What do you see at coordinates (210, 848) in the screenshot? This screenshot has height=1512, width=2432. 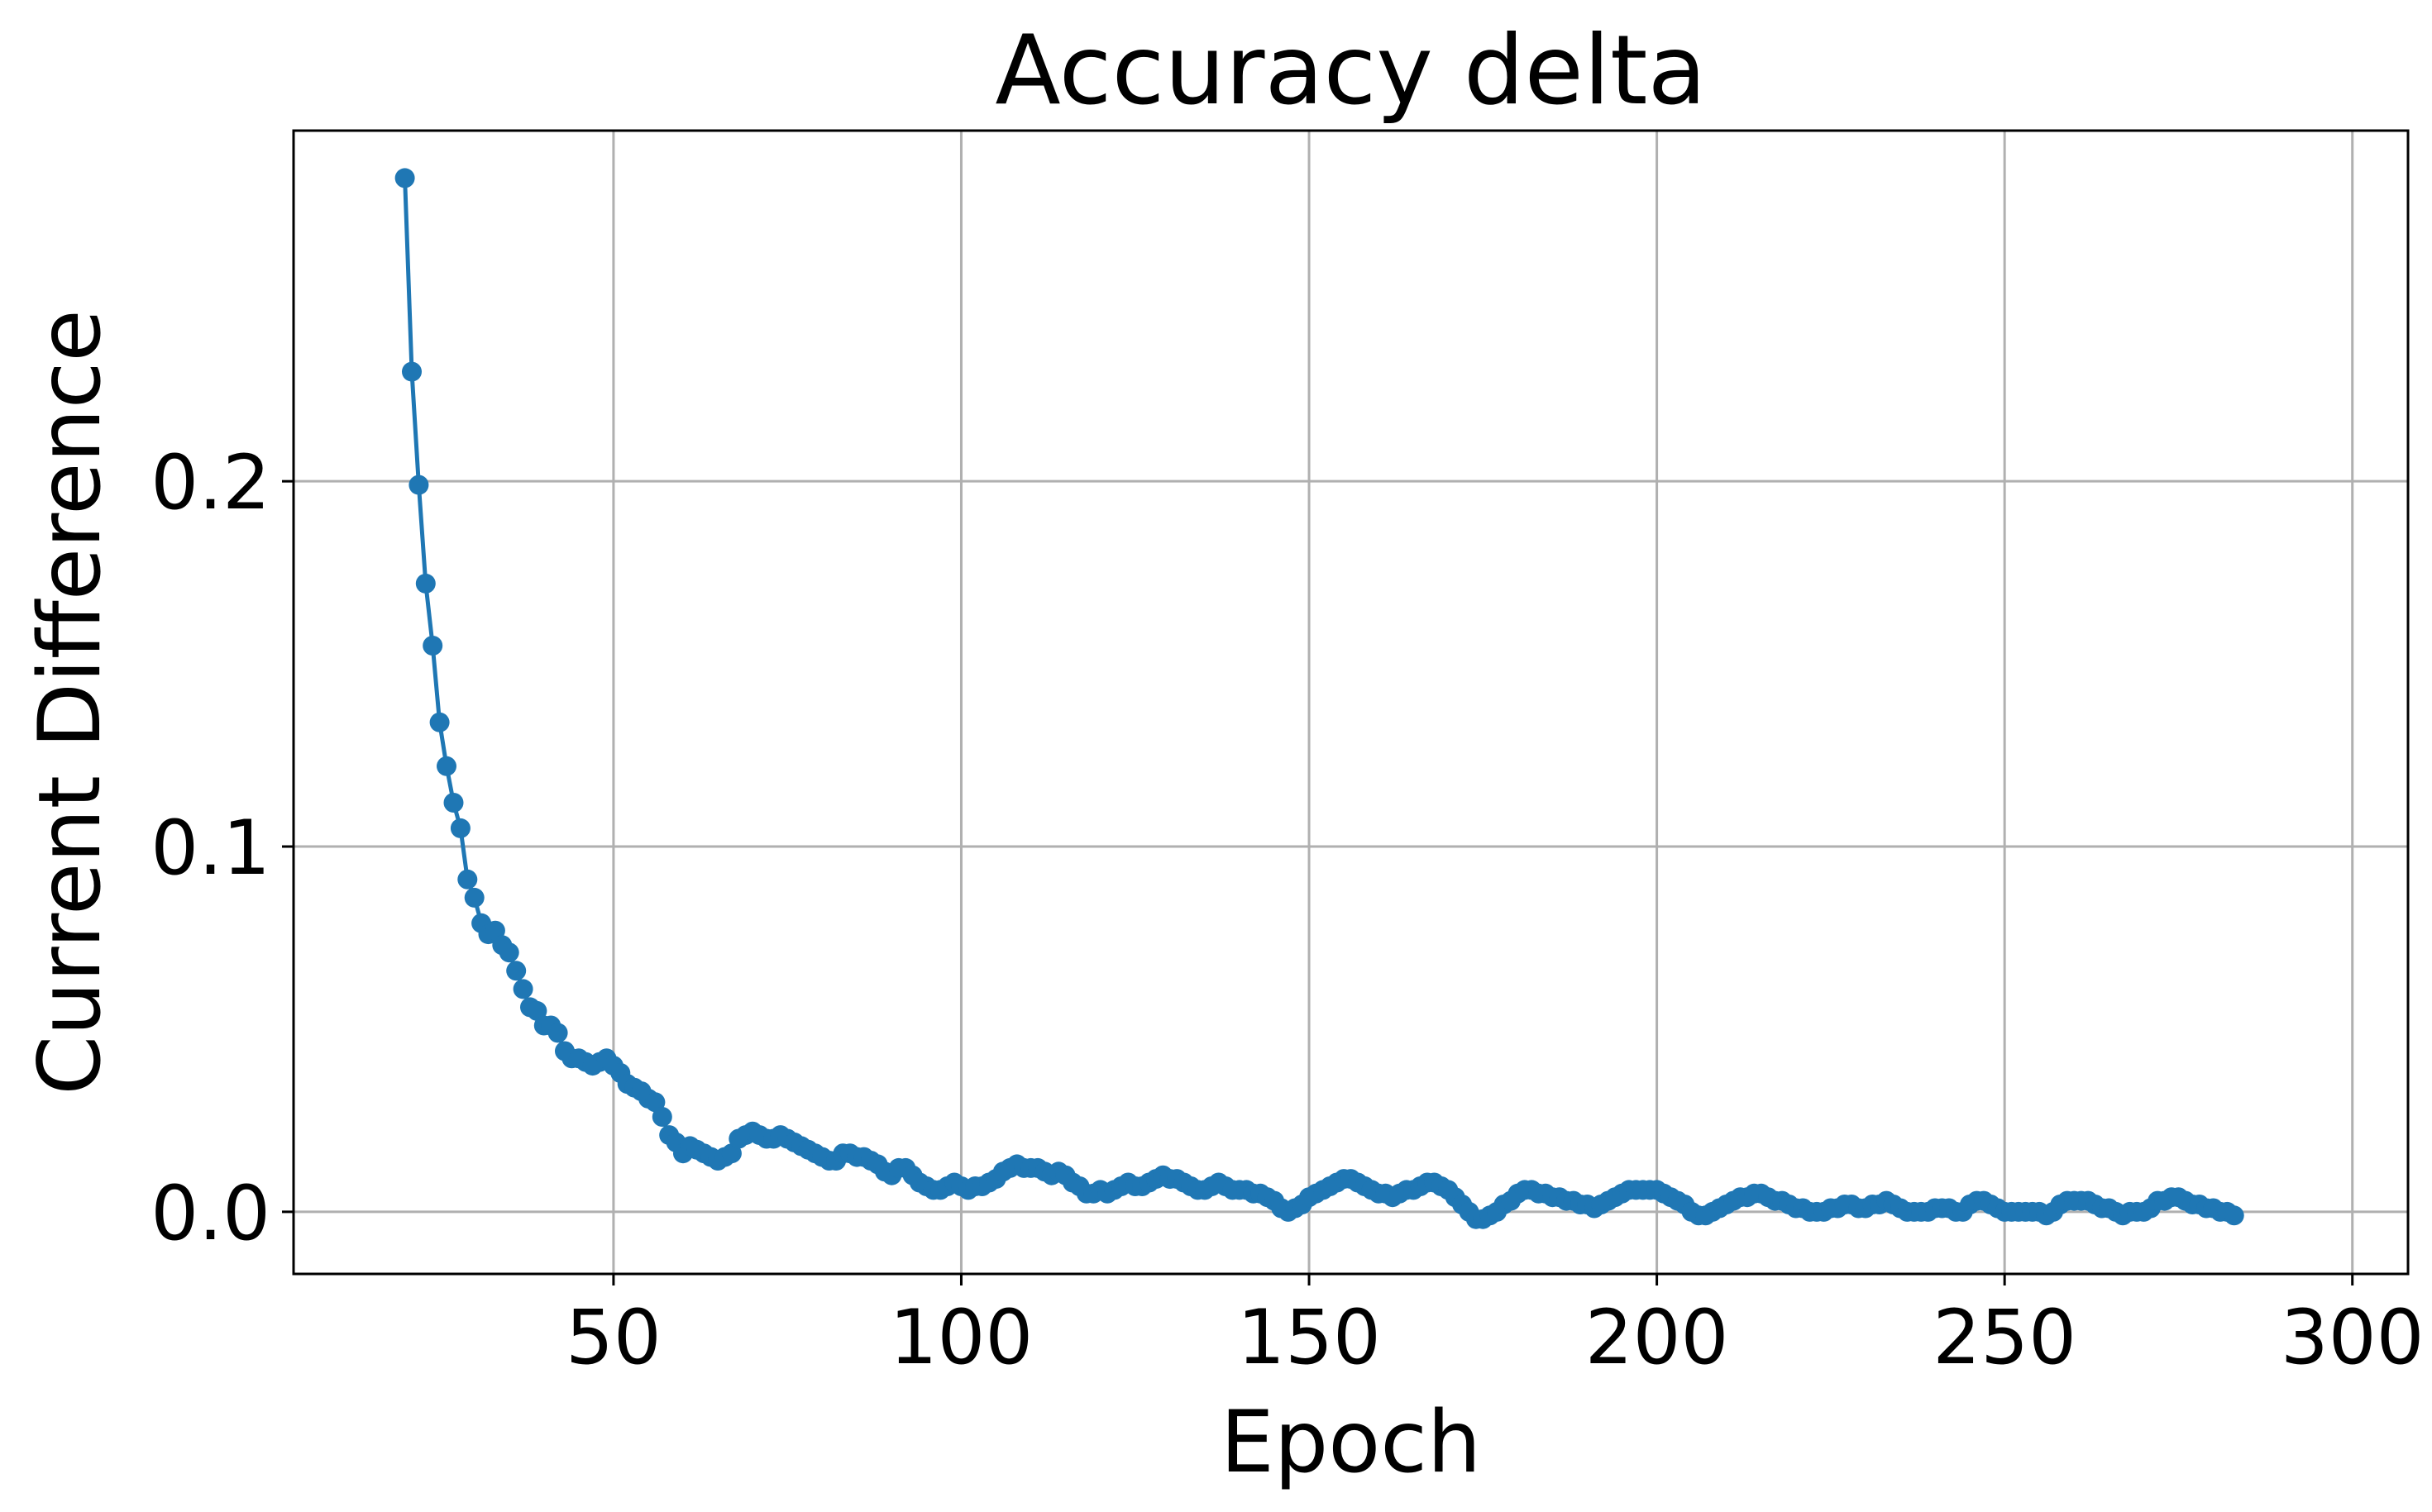 I see `y-tick-label: 0.1` at bounding box center [210, 848].